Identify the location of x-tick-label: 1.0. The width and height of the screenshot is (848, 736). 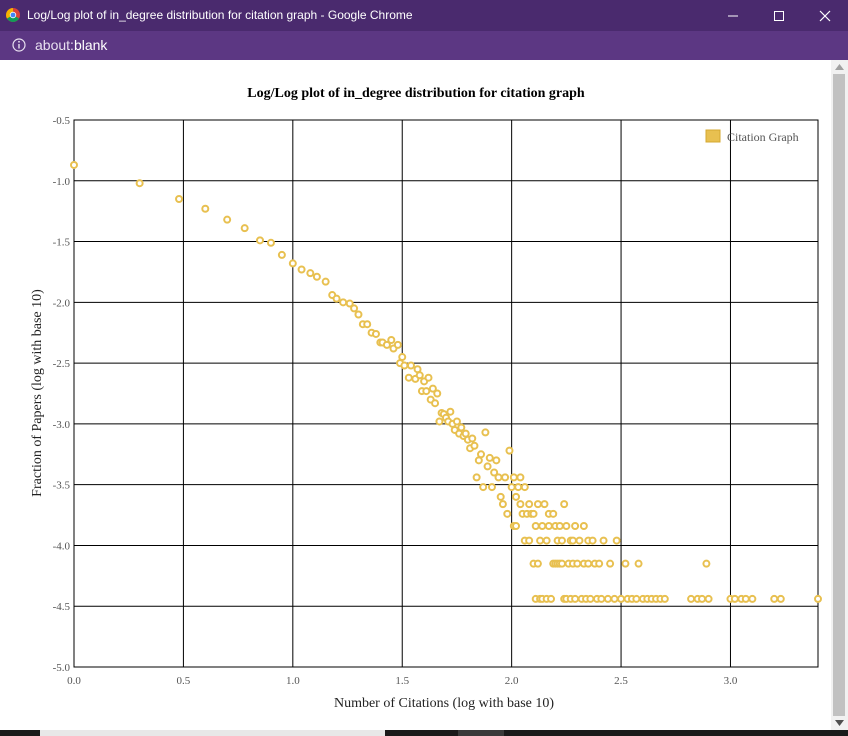
(293, 681).